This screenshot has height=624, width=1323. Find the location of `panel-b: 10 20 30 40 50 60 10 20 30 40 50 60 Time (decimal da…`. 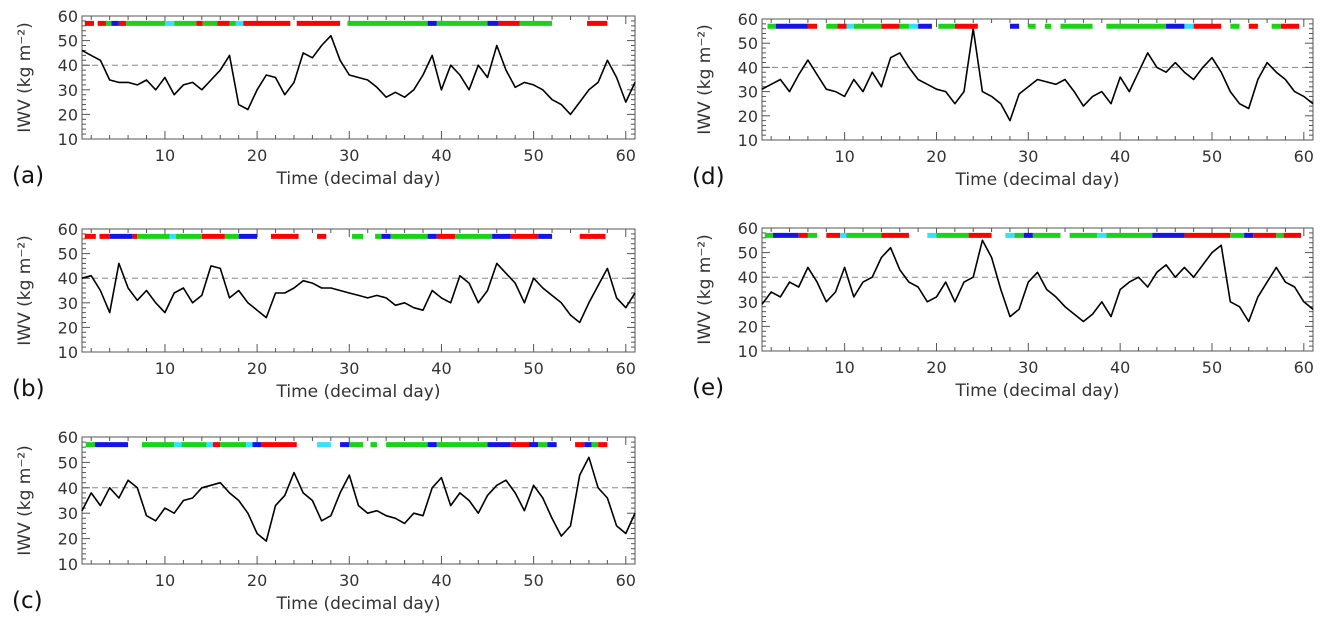

panel-b: 10 20 30 40 50 60 10 20 30 40 50 60 Time (decimal da… is located at coordinates (324, 311).